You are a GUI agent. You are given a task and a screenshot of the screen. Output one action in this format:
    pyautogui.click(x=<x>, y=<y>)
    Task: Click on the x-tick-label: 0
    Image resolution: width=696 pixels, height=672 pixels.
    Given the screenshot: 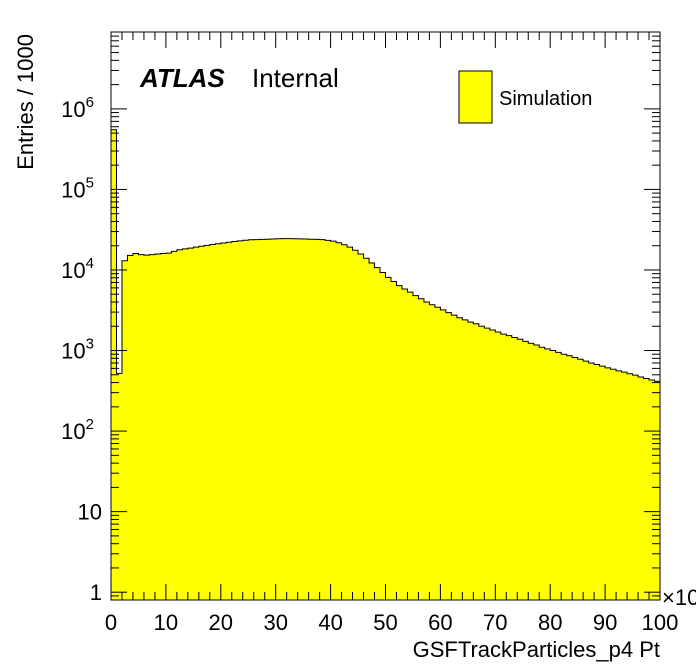 What is the action you would take?
    pyautogui.click(x=111, y=622)
    